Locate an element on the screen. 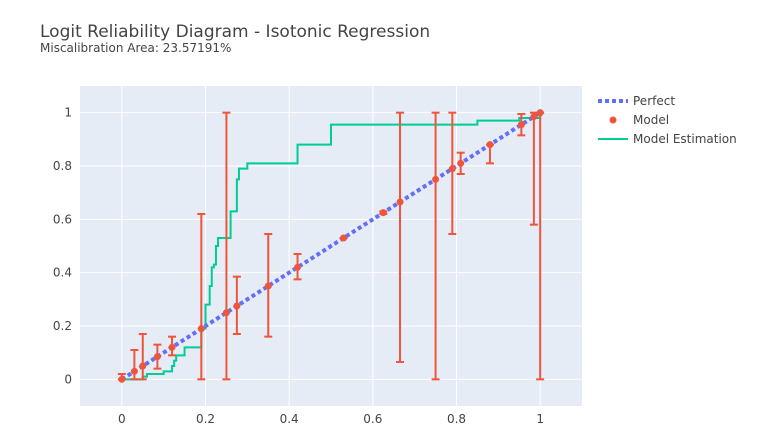 This screenshot has height=445, width=771. legend-model-label: Model is located at coordinates (651, 120).